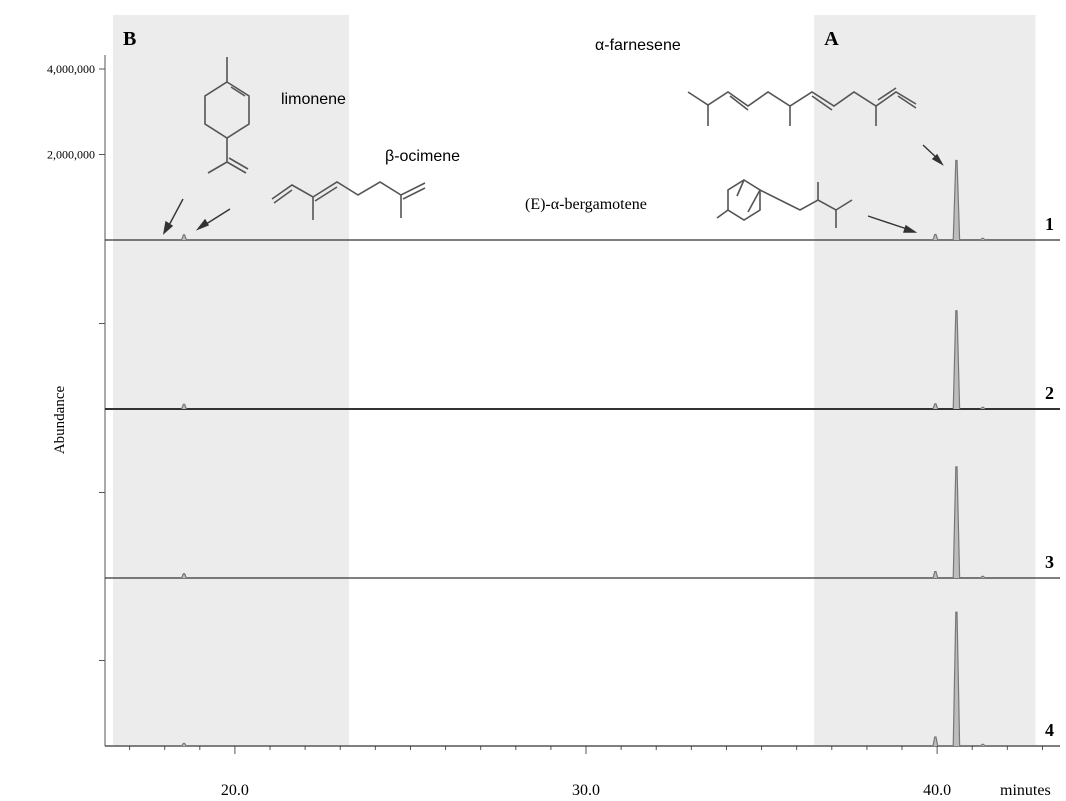 This screenshot has width=1066, height=801. I want to click on limonene-structure, so click(227, 115).